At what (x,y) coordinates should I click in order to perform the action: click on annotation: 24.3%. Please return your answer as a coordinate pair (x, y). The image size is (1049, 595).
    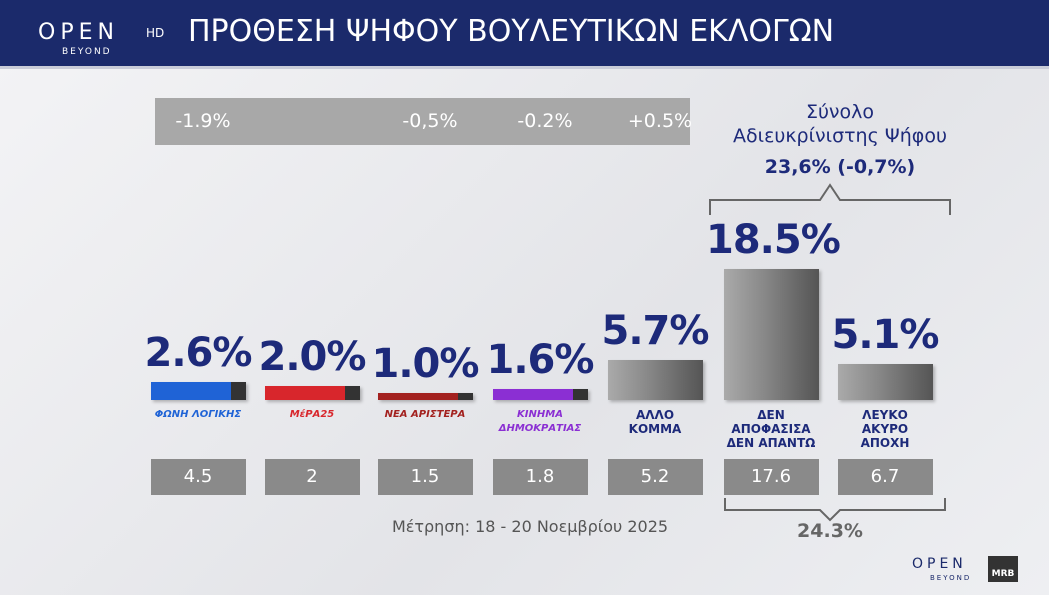
    Looking at the image, I should click on (830, 531).